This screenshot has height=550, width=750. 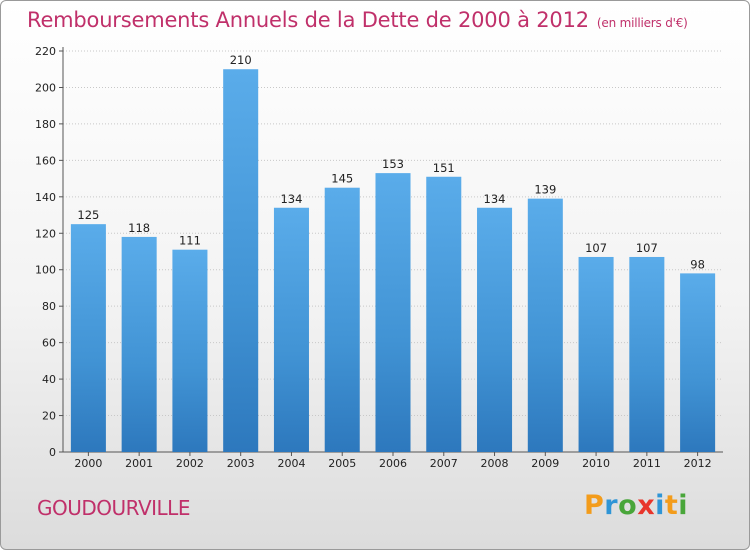 What do you see at coordinates (545, 325) in the screenshot?
I see `bar-2009` at bounding box center [545, 325].